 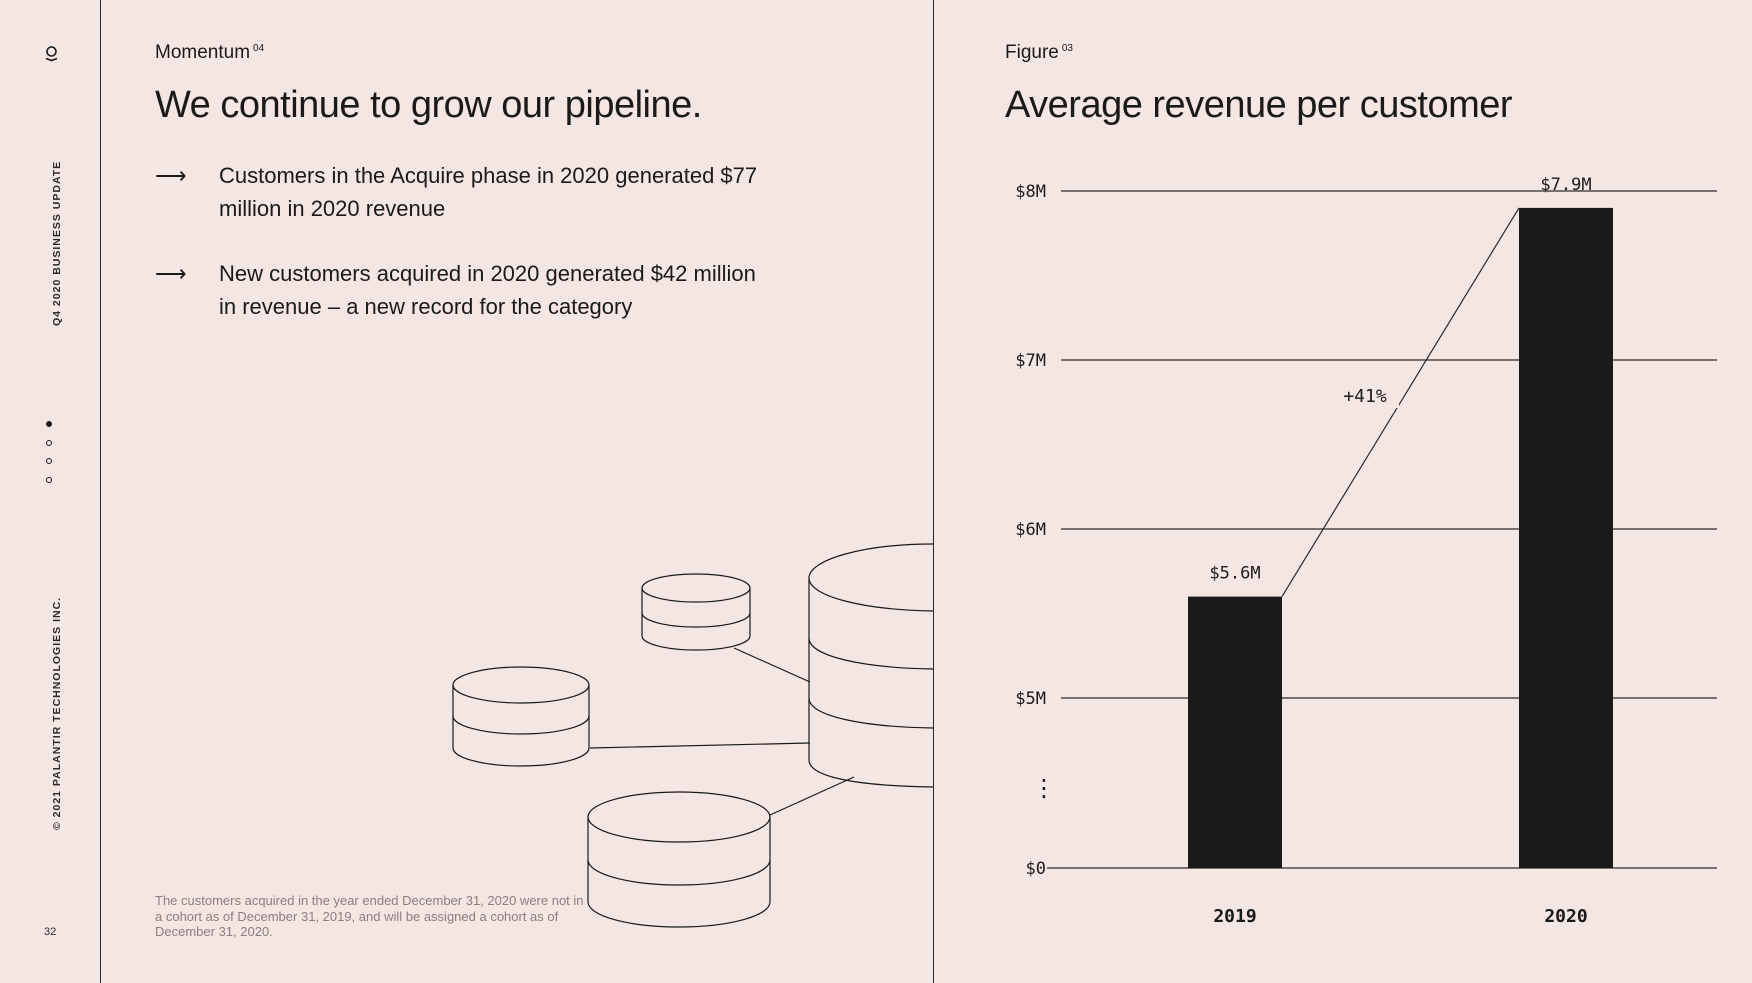 What do you see at coordinates (1032, 52) in the screenshot?
I see `figure-label: Figure` at bounding box center [1032, 52].